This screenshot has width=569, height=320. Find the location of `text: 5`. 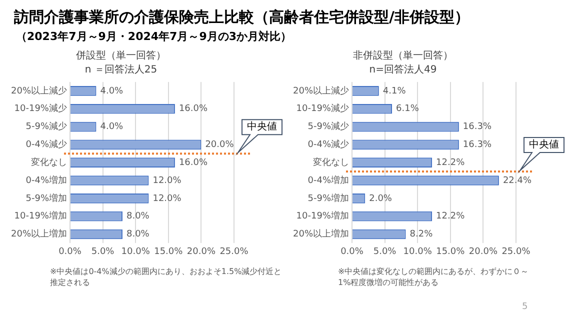

text: 5 is located at coordinates (525, 307).